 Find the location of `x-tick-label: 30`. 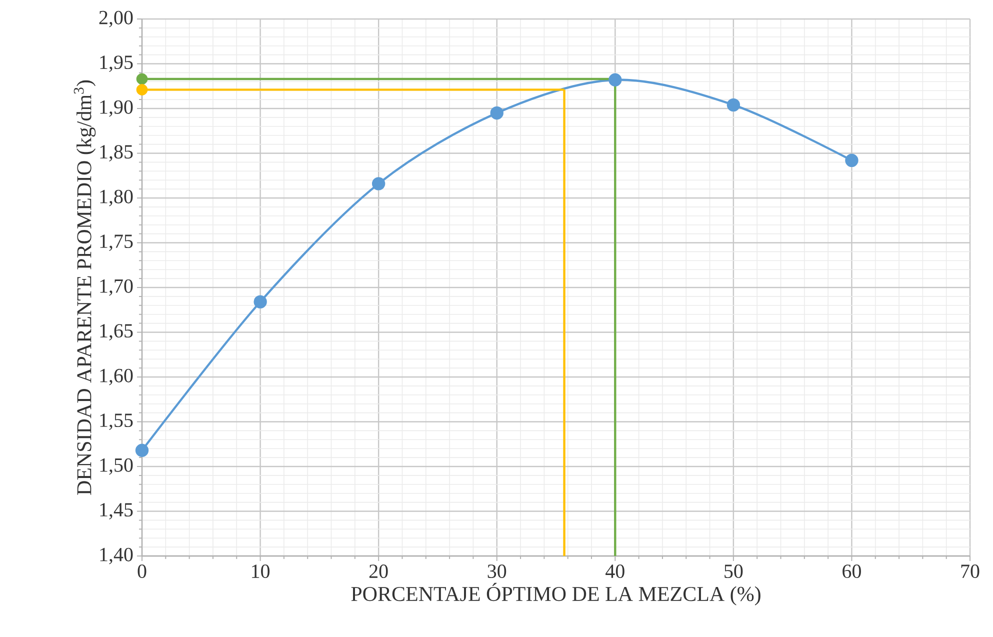

x-tick-label: 30 is located at coordinates (497, 571).